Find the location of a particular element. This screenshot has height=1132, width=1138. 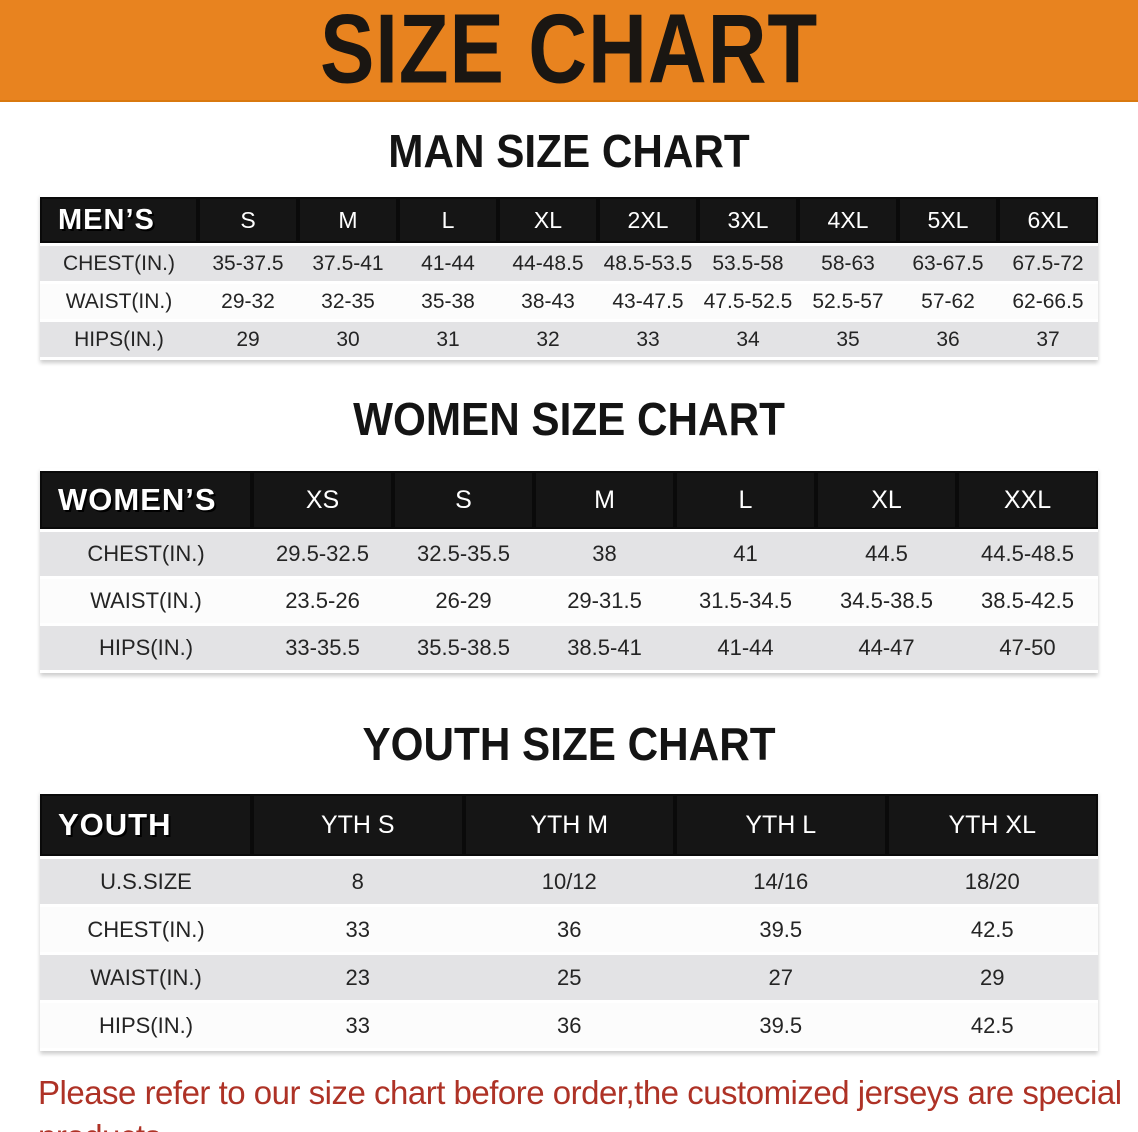

measurement-cell: 31 is located at coordinates (448, 339).